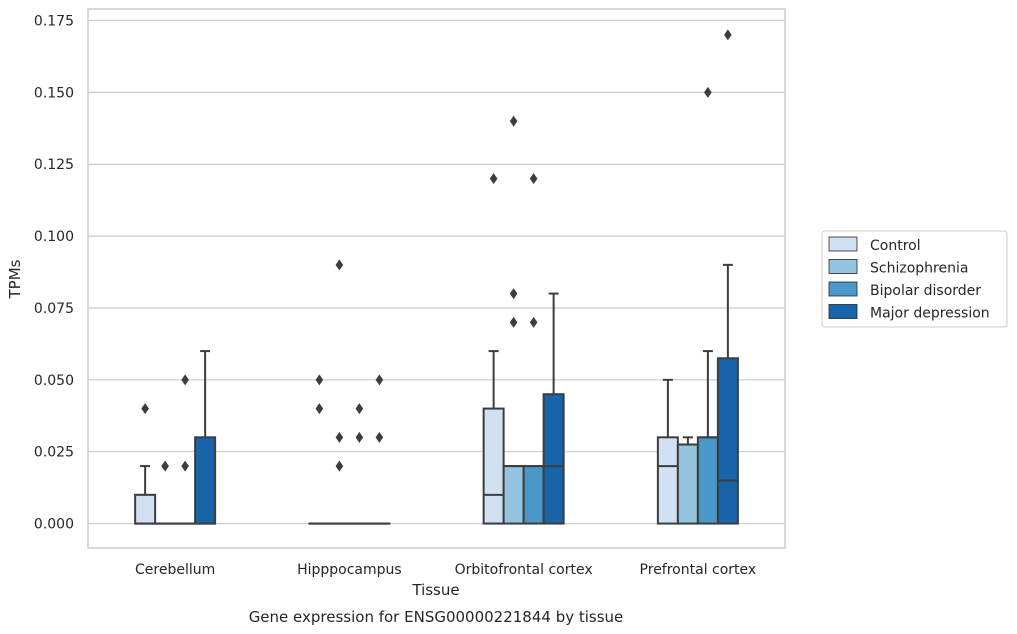 This screenshot has height=634, width=1017. What do you see at coordinates (925, 291) in the screenshot?
I see `legend-label: Bipolar disorder` at bounding box center [925, 291].